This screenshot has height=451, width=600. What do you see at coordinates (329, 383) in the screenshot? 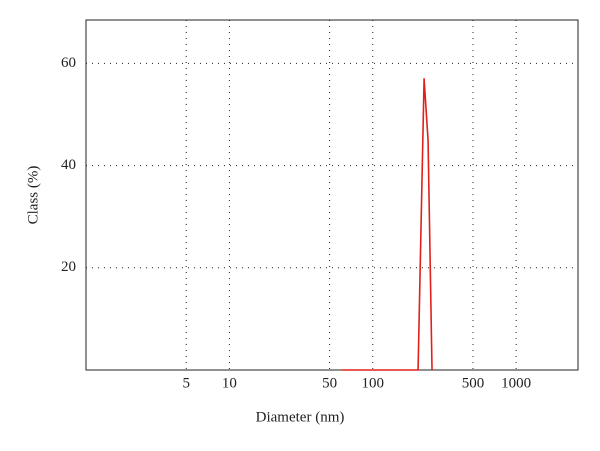
I see `x-tick-label: 50` at bounding box center [329, 383].